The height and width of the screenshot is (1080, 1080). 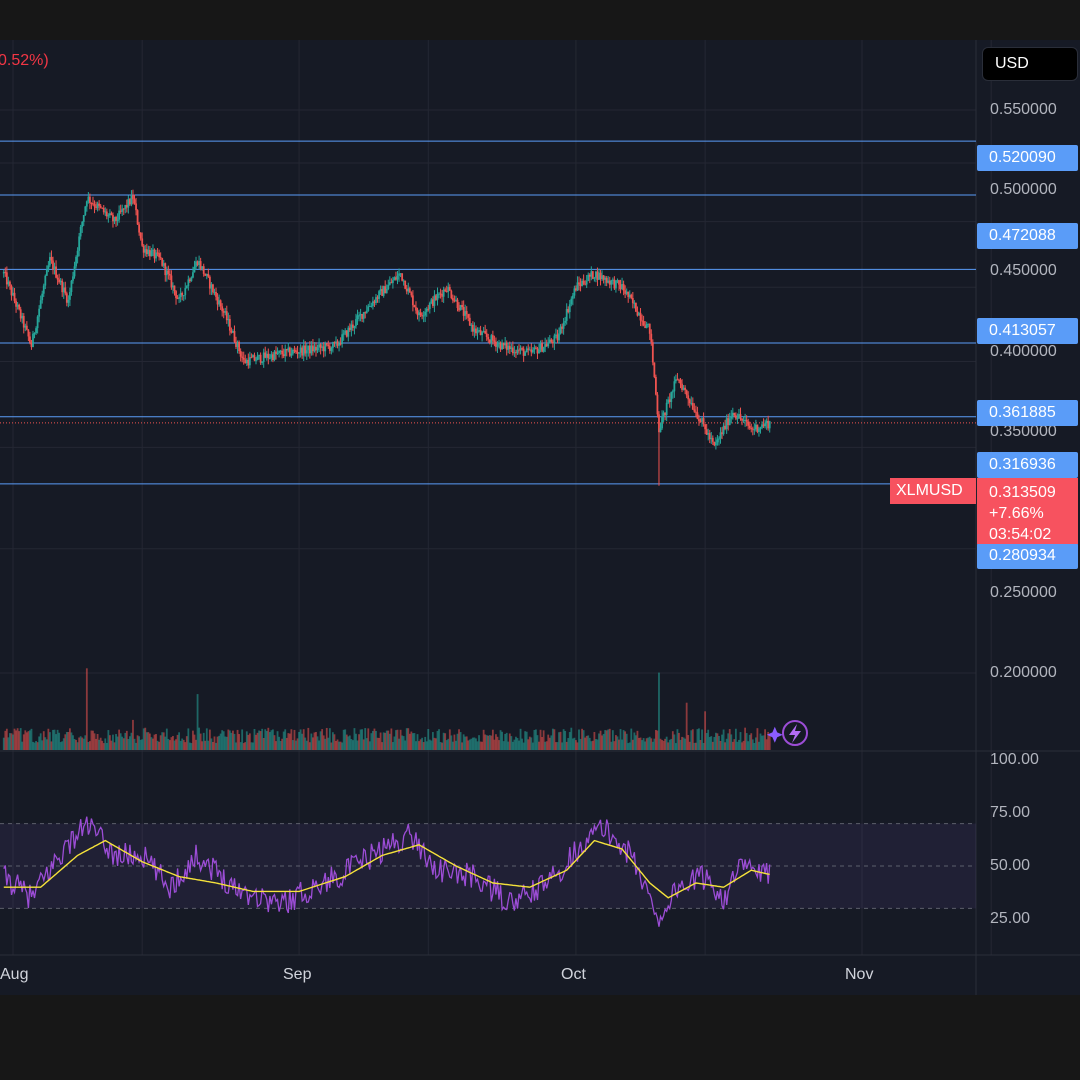 What do you see at coordinates (1027, 465) in the screenshot?
I see `level-tag: 0.316936` at bounding box center [1027, 465].